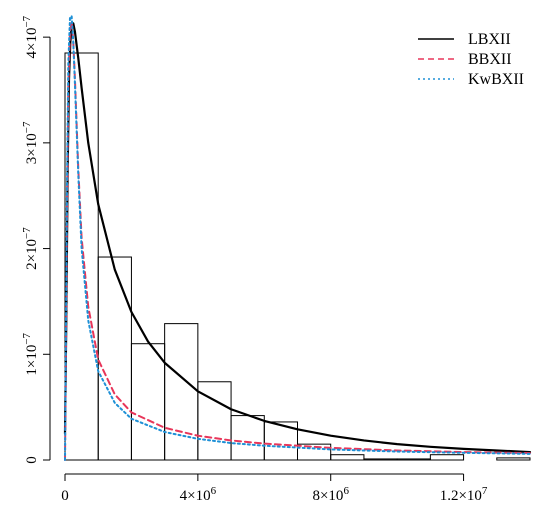 Image resolution: width=550 pixels, height=515 pixels. I want to click on x-tick-label: 8×10⁶, so click(330, 494).